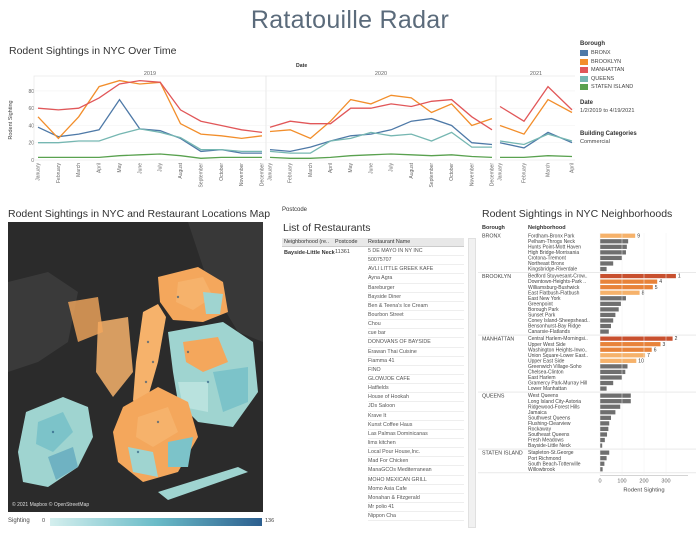 This screenshot has width=700, height=534. I want to click on table-row: Bayside Diner, so click(416, 297).